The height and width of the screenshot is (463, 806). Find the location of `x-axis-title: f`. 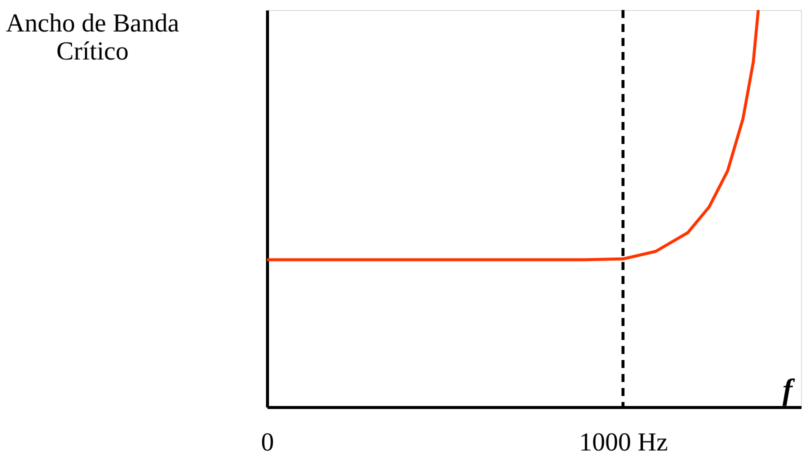

x-axis-title: f is located at coordinates (789, 390).